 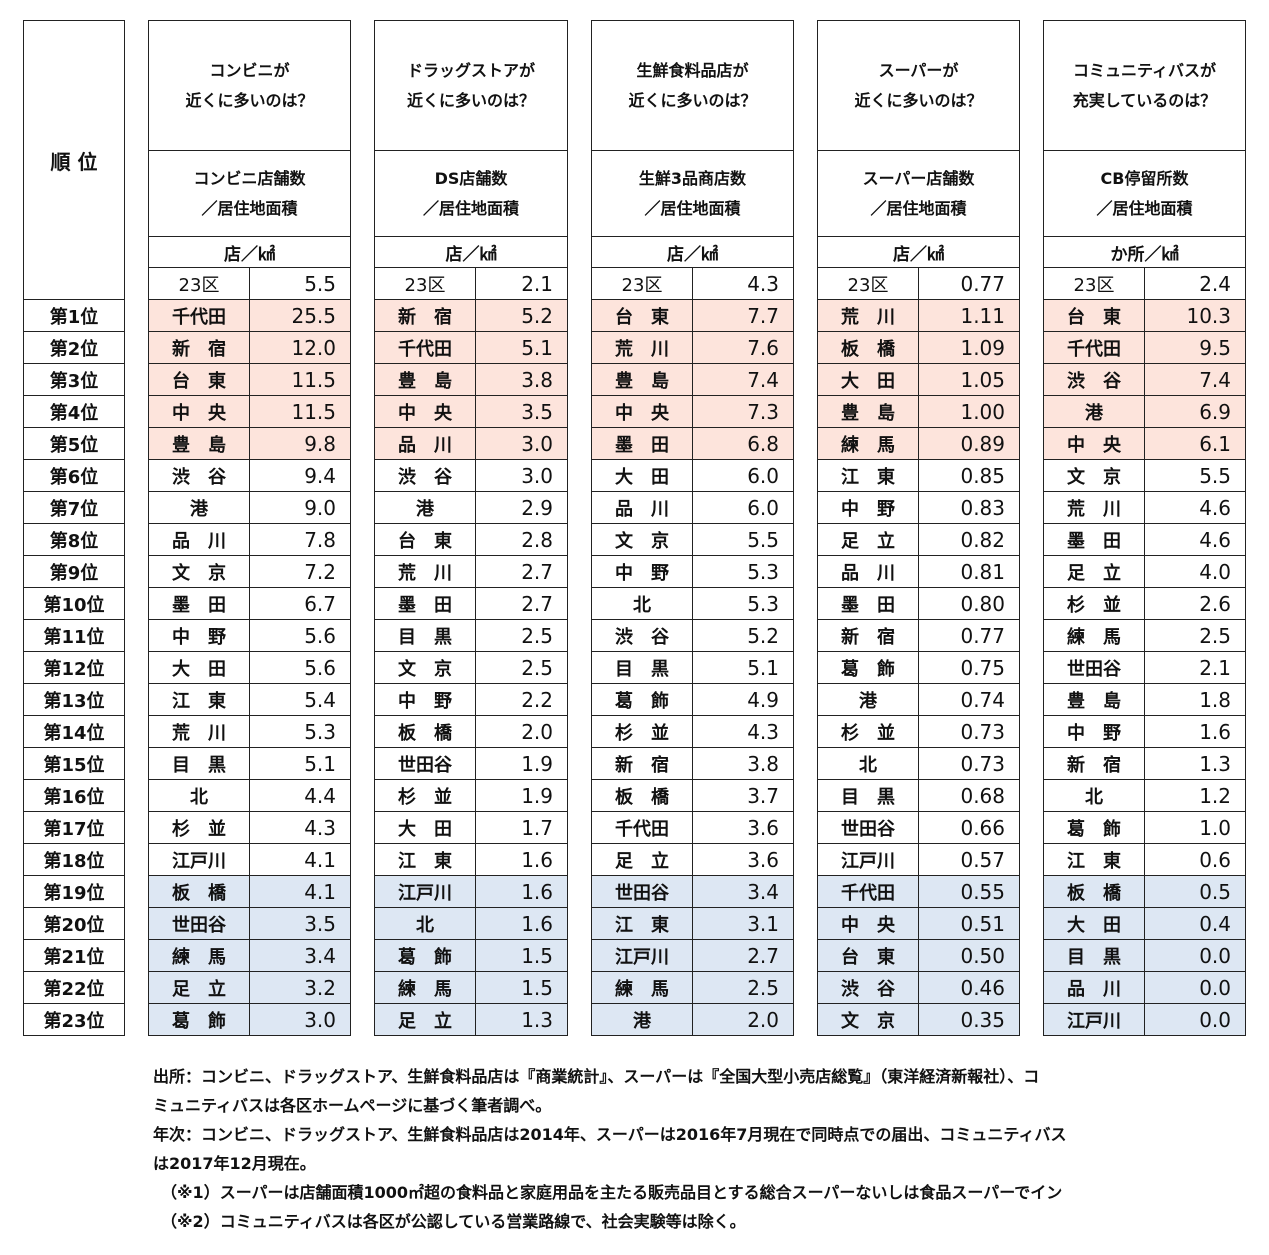 I want to click on question-line: コミュニティバスが, so click(x=1144, y=70).